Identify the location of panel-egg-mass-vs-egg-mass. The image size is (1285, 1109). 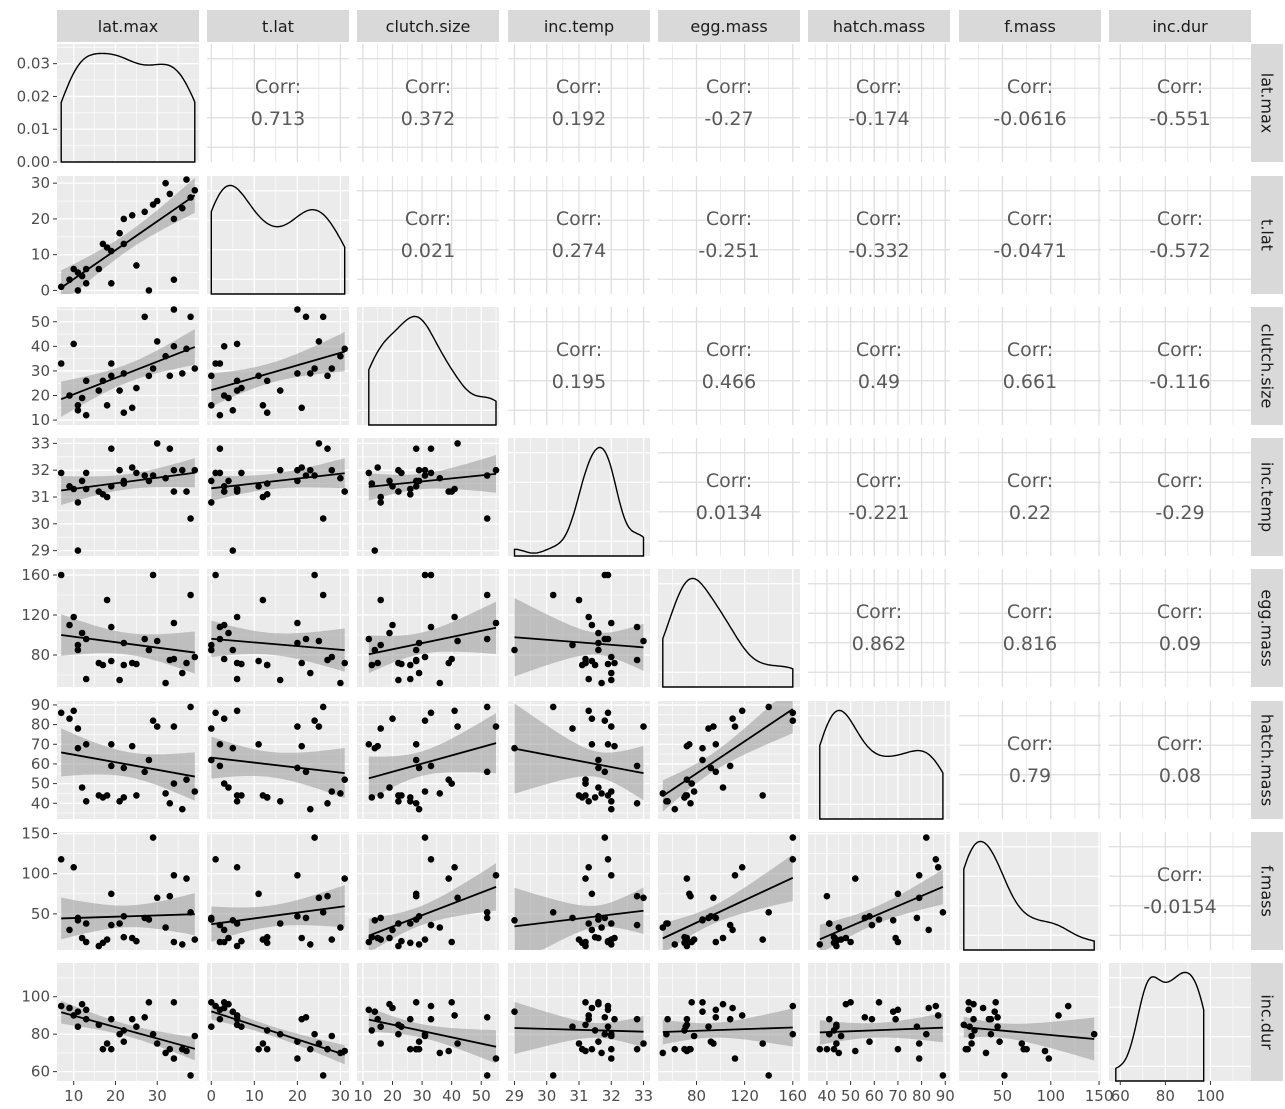
(729, 628).